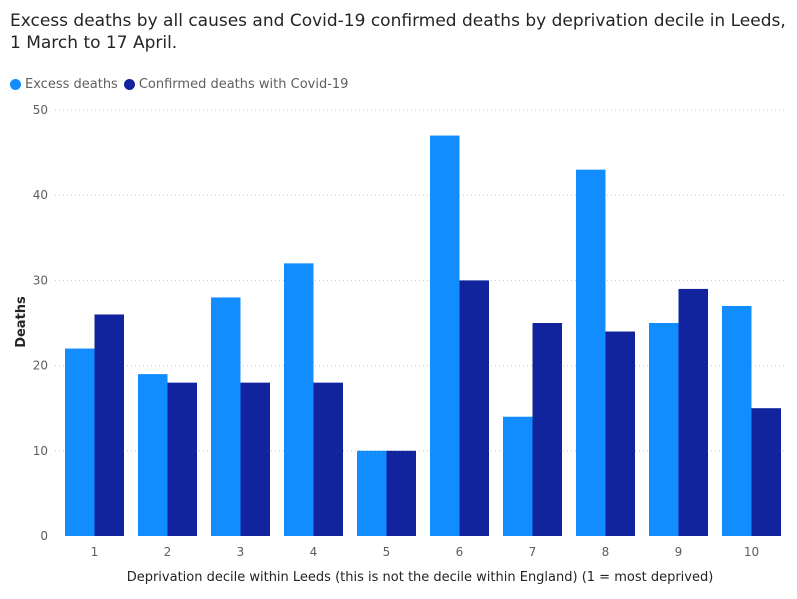  What do you see at coordinates (460, 552) in the screenshot?
I see `x-tick-label: 6` at bounding box center [460, 552].